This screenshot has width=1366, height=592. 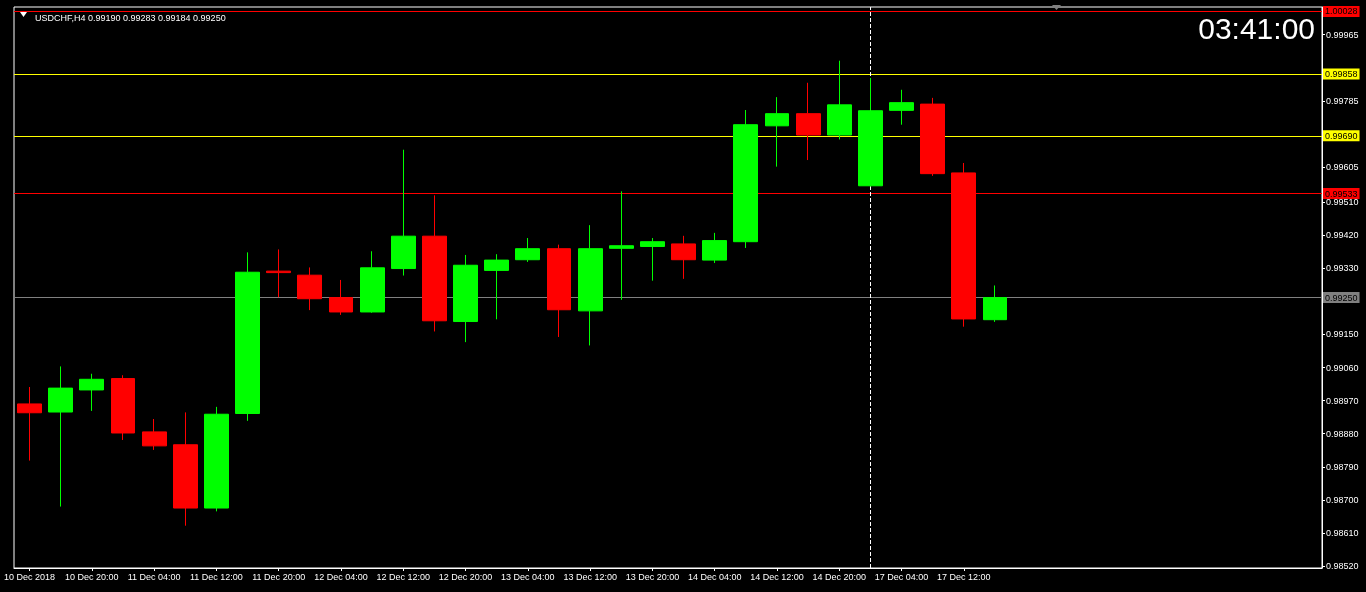 I want to click on y-tick-label: 0.99060, so click(x=1342, y=367).